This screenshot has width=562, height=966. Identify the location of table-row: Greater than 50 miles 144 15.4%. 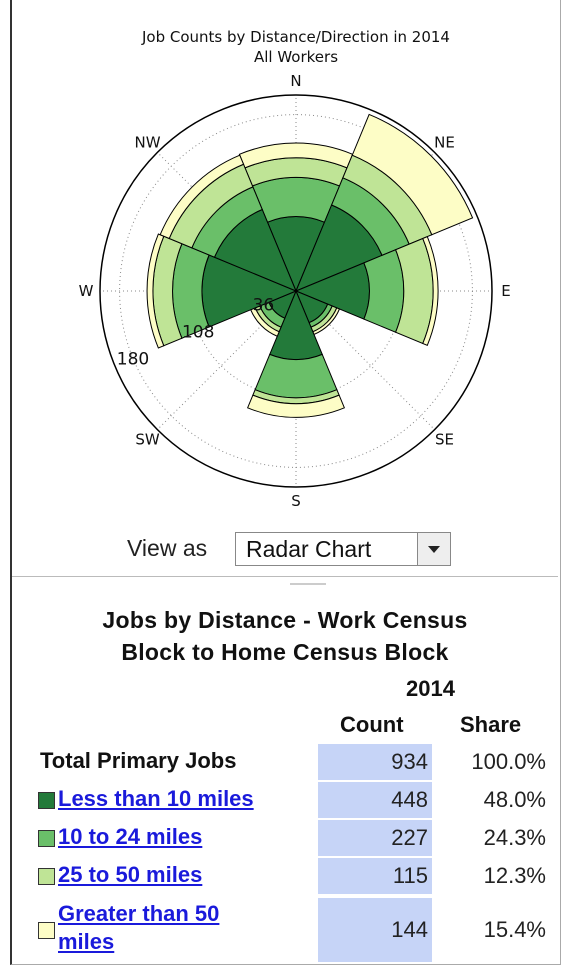
(285, 930).